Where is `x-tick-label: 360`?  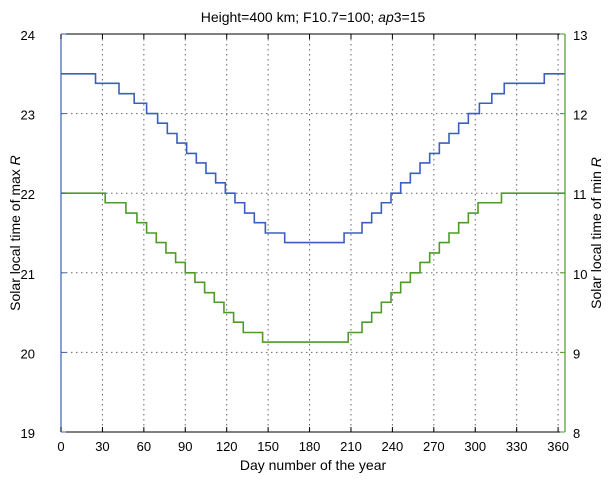
x-tick-label: 360 is located at coordinates (558, 446).